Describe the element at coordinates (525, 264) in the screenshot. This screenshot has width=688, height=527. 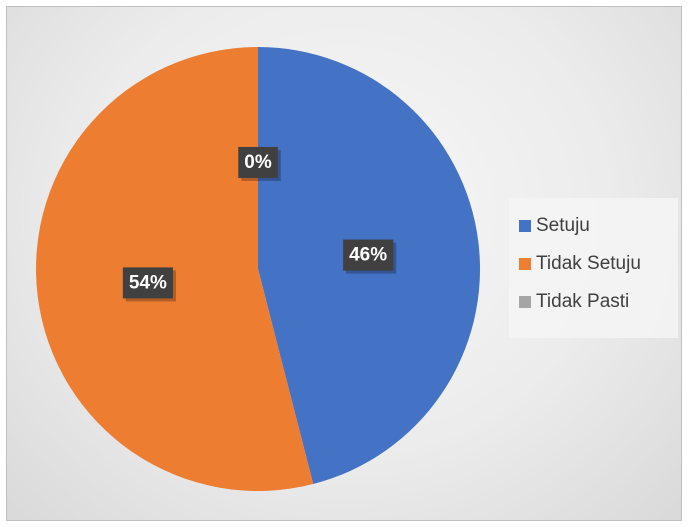
I see `legend-swatch-tidak-setuju` at that location.